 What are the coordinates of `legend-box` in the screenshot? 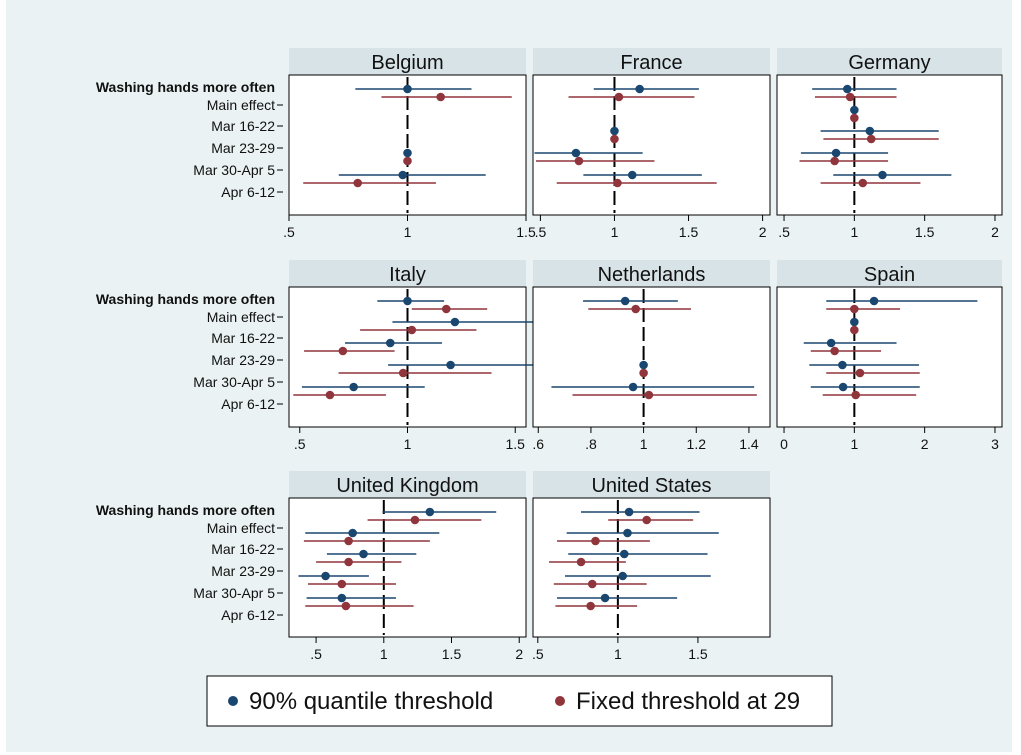 It's located at (519, 701).